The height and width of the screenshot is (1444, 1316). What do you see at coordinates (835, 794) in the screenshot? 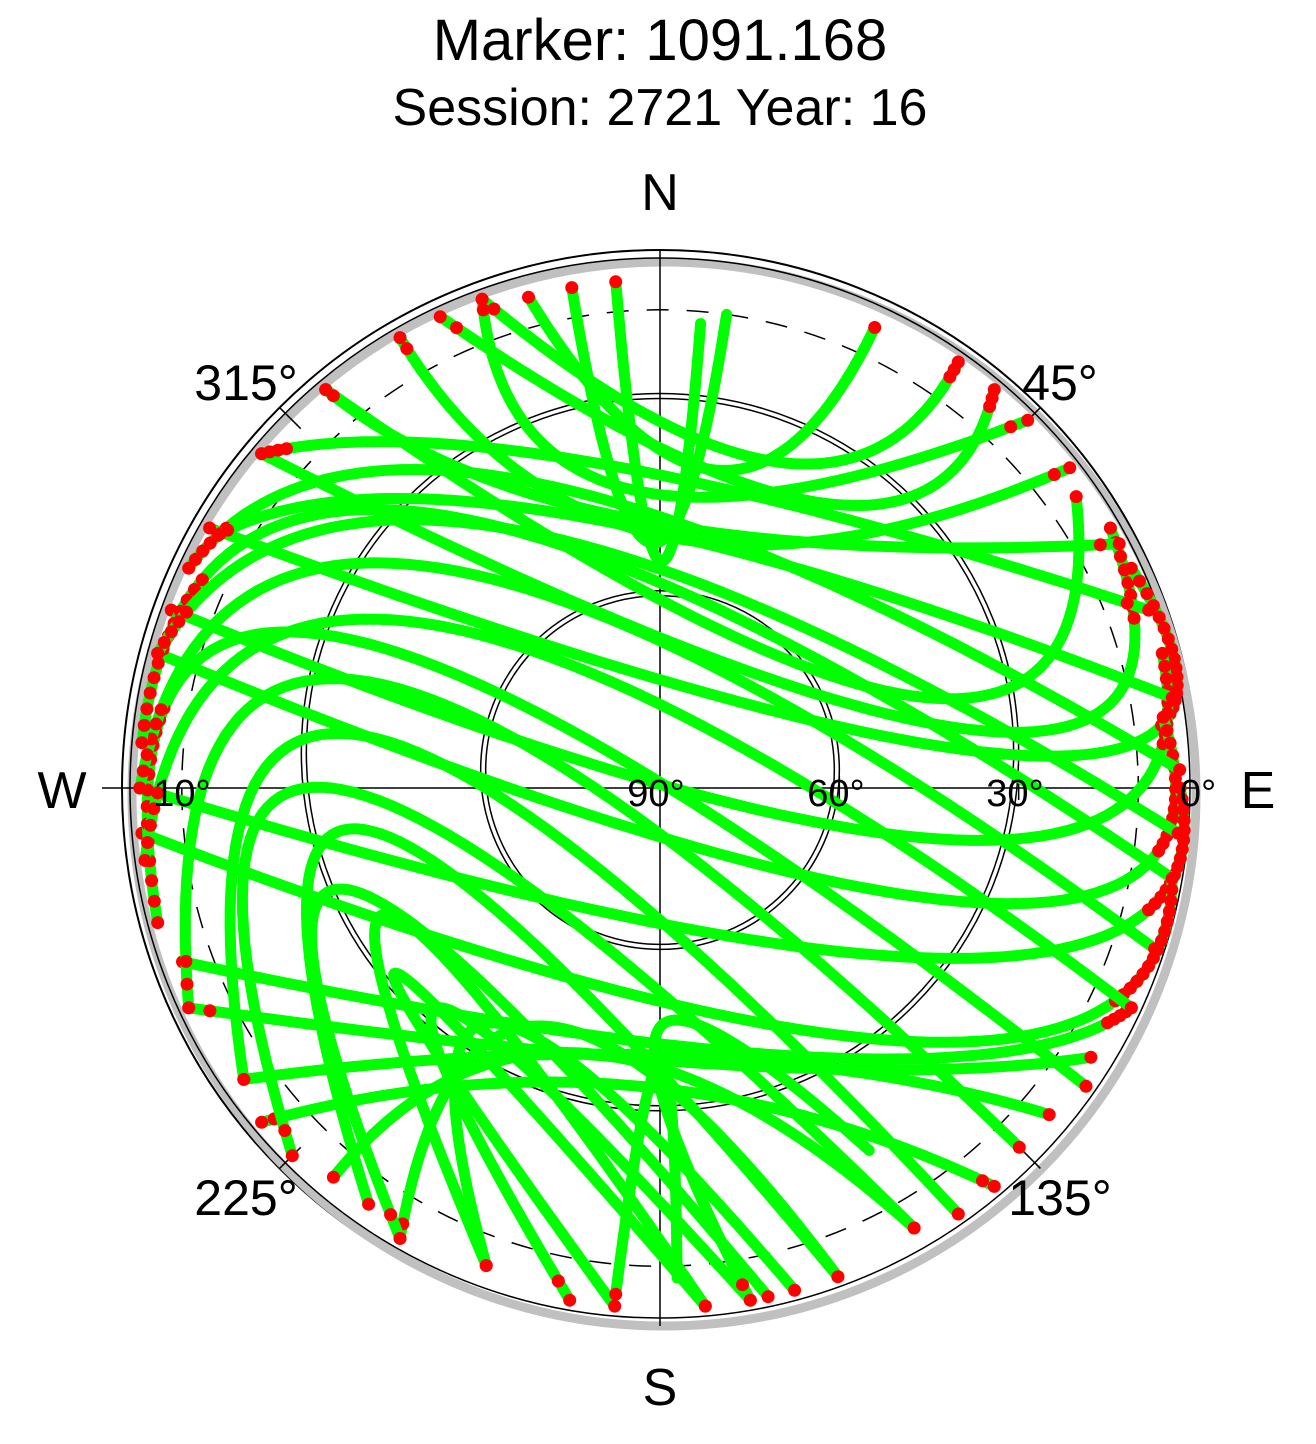
I see `elevation-label-60: 60°` at bounding box center [835, 794].